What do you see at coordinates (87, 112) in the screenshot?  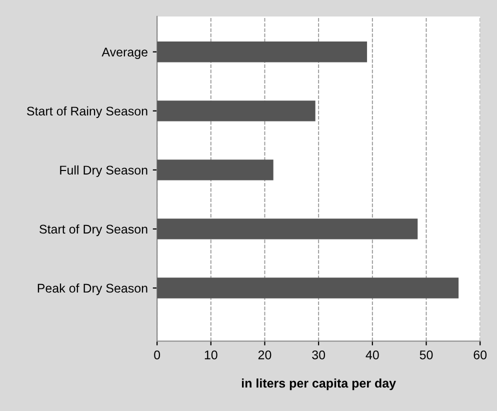 I see `y-tick-label: Start of Rainy Season` at bounding box center [87, 112].